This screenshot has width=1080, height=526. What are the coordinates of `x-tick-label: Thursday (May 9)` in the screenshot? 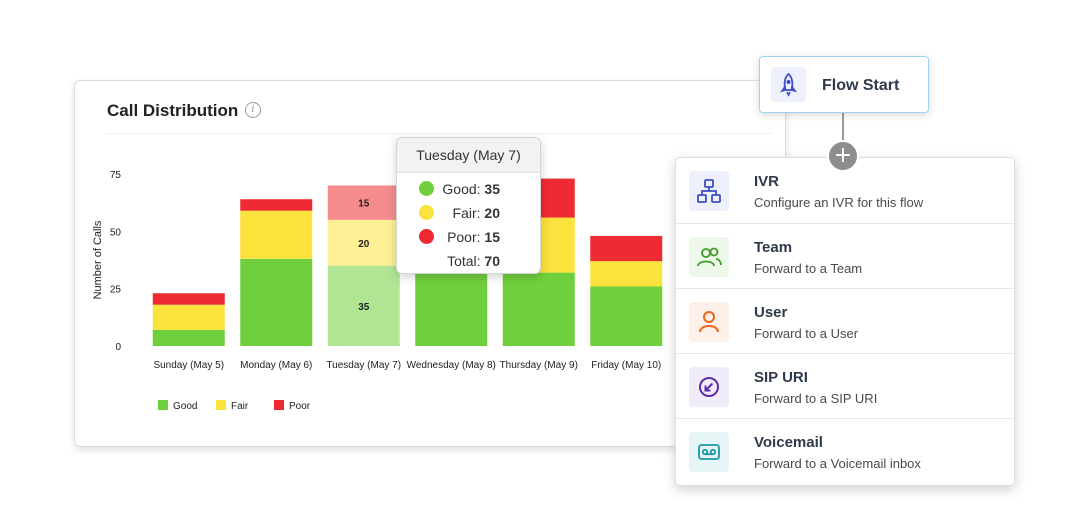 It's located at (539, 365).